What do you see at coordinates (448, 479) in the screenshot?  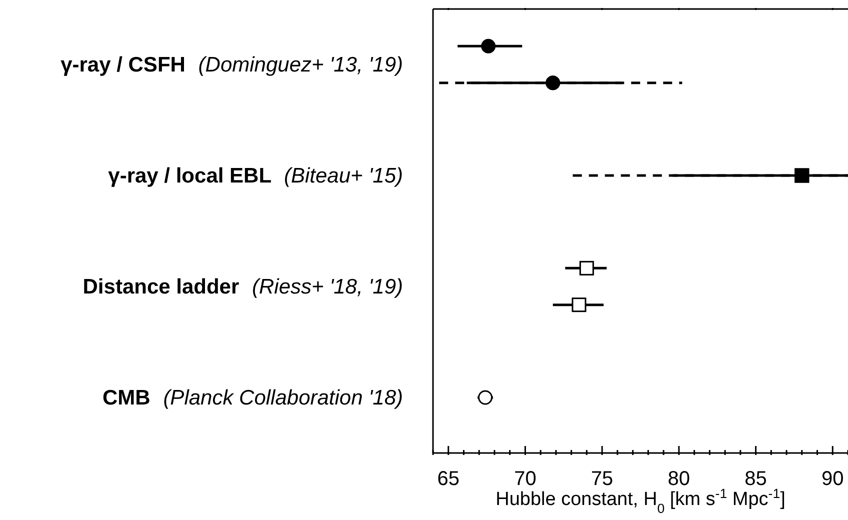 I see `x-tick-label: 65` at bounding box center [448, 479].